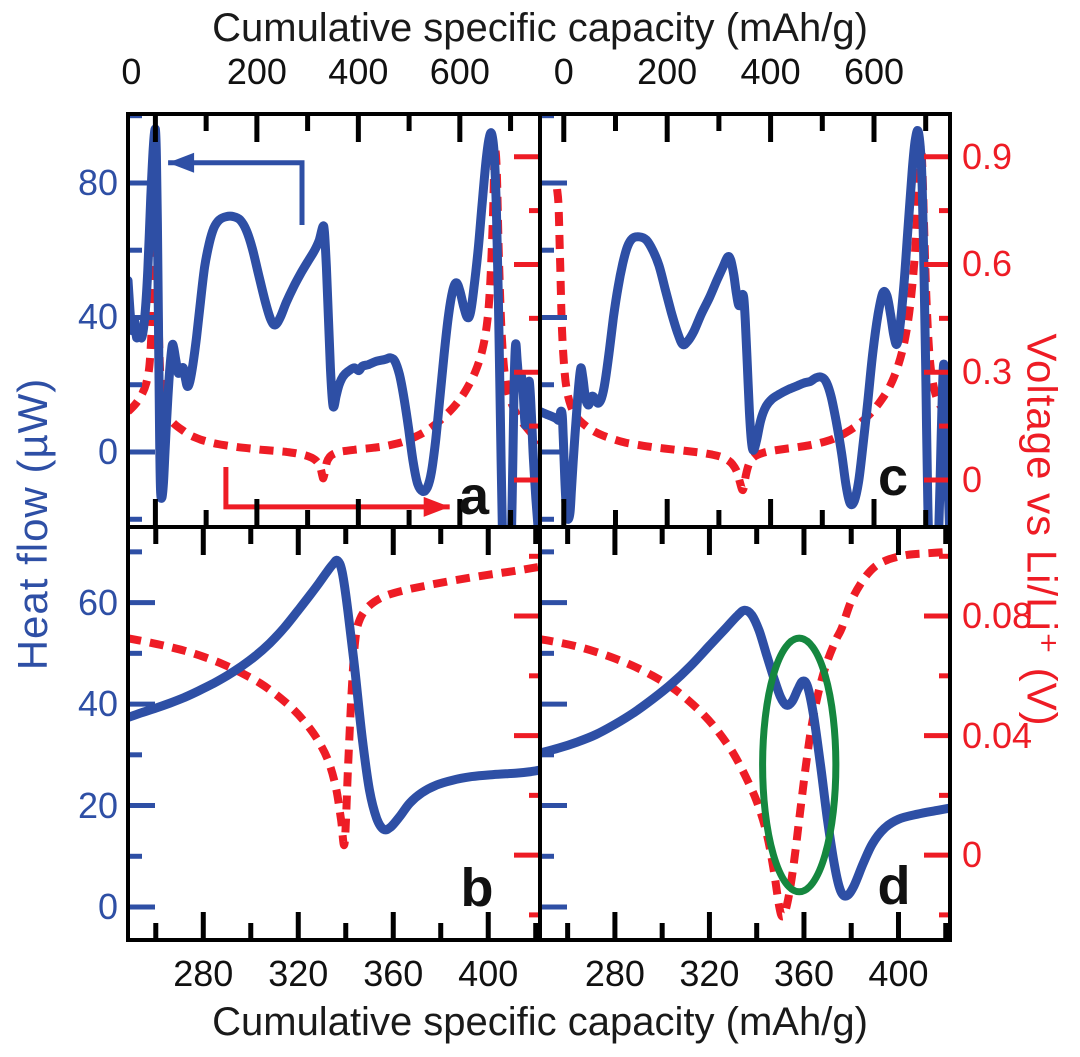  What do you see at coordinates (236, 192) in the screenshot?
I see `heat-axis-arrow` at bounding box center [236, 192].